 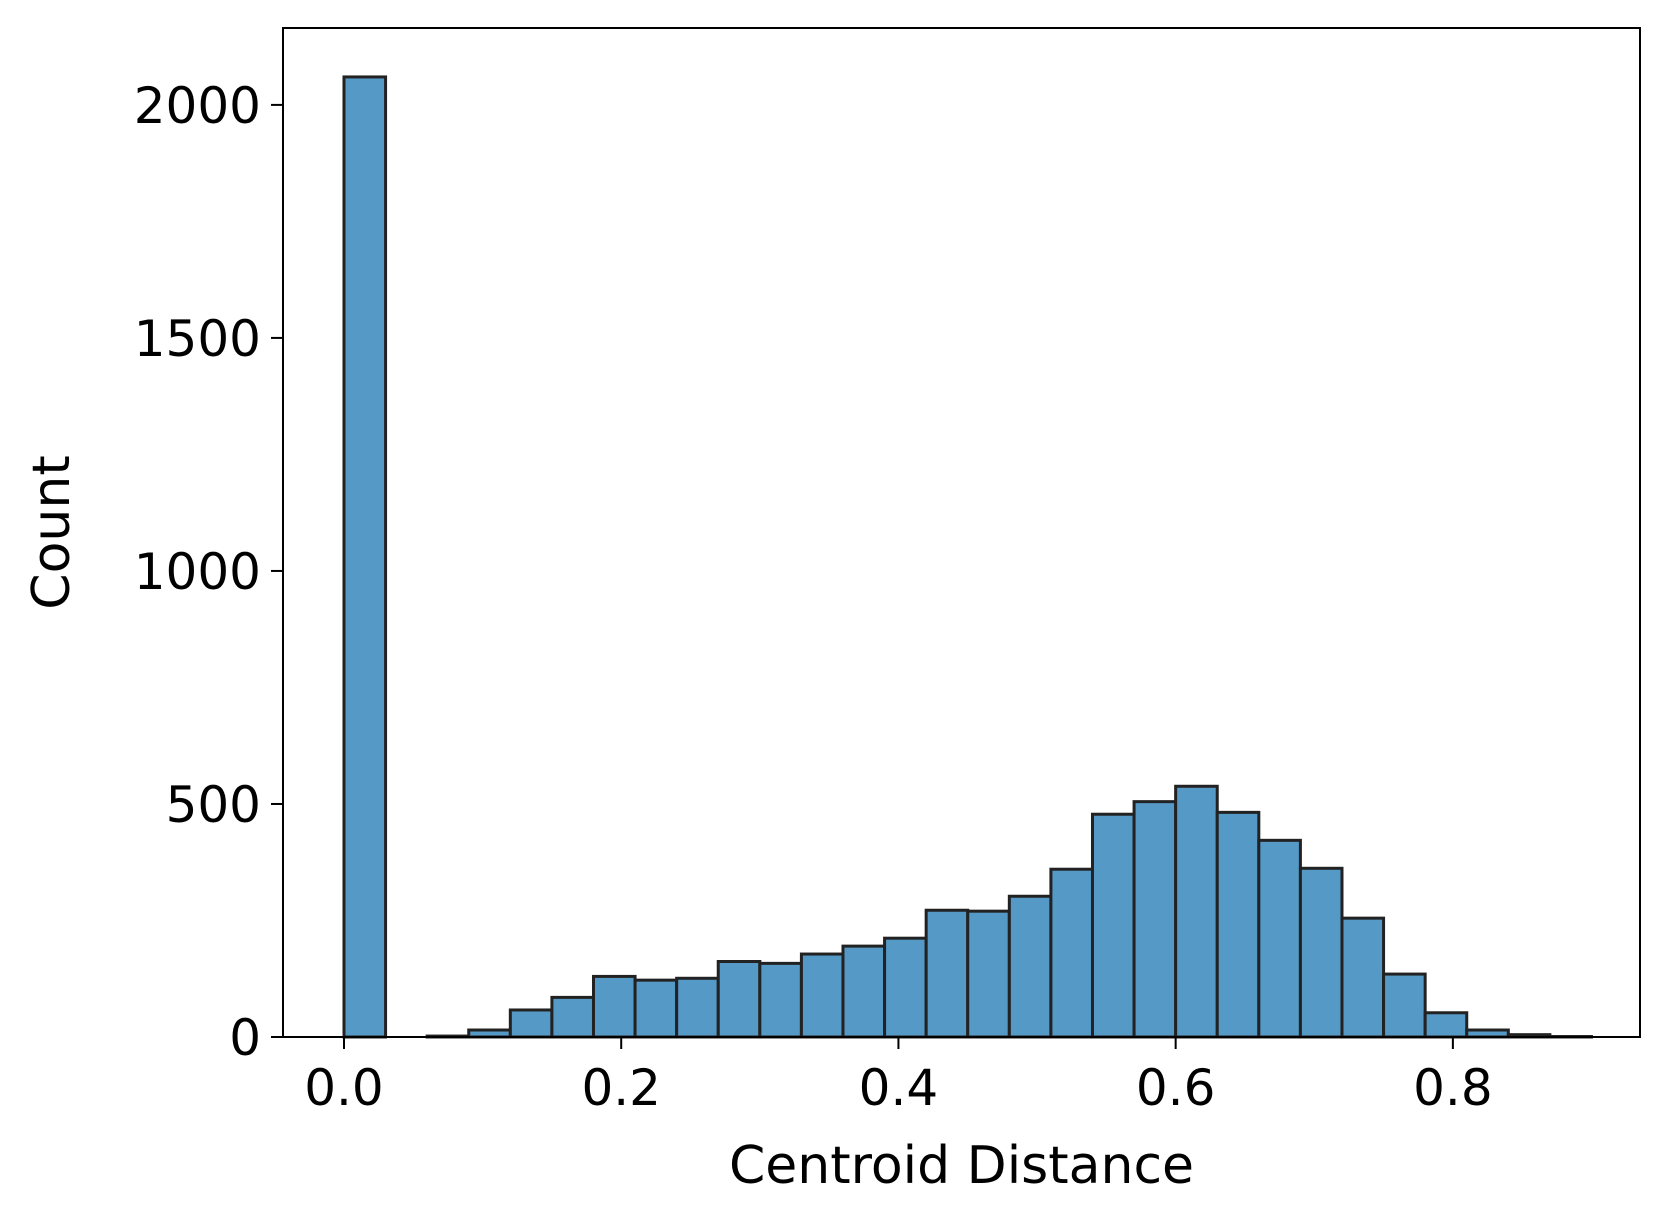 I want to click on y-axis-ticks: 0 500 1000 1500 2000, so click(x=208, y=572).